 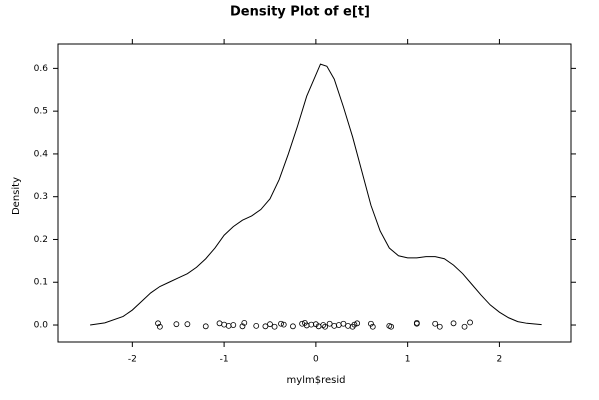 What do you see at coordinates (224, 360) in the screenshot?
I see `x-tick-label: -1` at bounding box center [224, 360].